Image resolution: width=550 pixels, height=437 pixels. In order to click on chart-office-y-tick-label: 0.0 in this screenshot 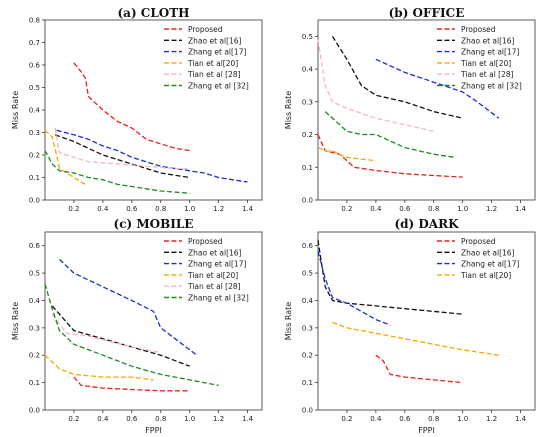, I will do `click(307, 201)`.